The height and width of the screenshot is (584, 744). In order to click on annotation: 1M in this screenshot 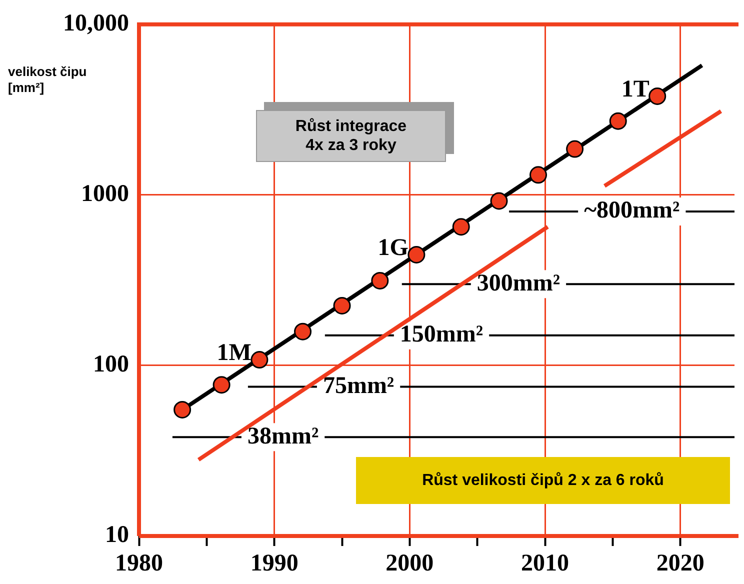, I will do `click(234, 353)`.